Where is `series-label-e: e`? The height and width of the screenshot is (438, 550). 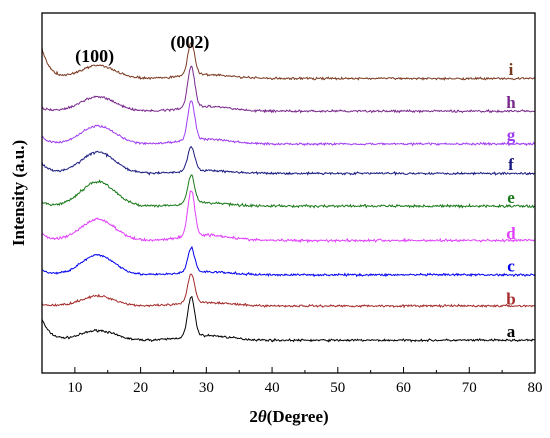 series-label-e: e is located at coordinates (511, 197).